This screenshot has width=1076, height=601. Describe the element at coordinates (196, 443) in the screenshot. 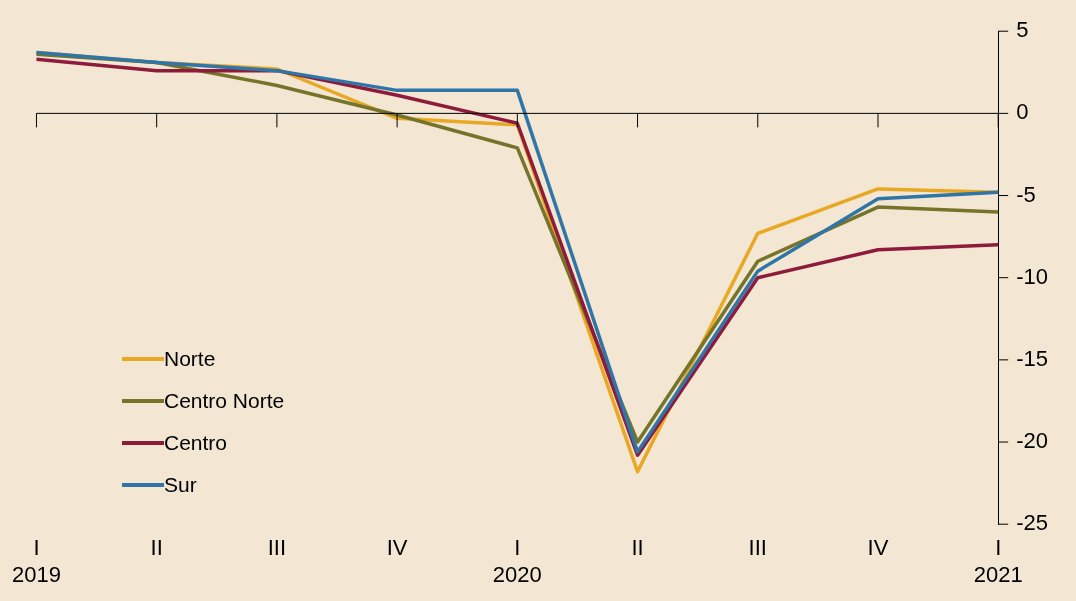

I see `legend-label: Centro` at that location.